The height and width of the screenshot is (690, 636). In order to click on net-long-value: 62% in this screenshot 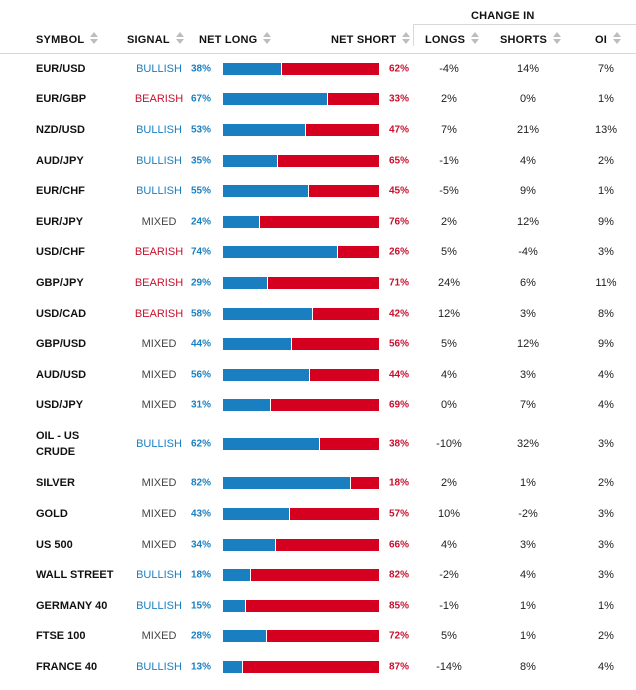, I will do `click(201, 444)`.